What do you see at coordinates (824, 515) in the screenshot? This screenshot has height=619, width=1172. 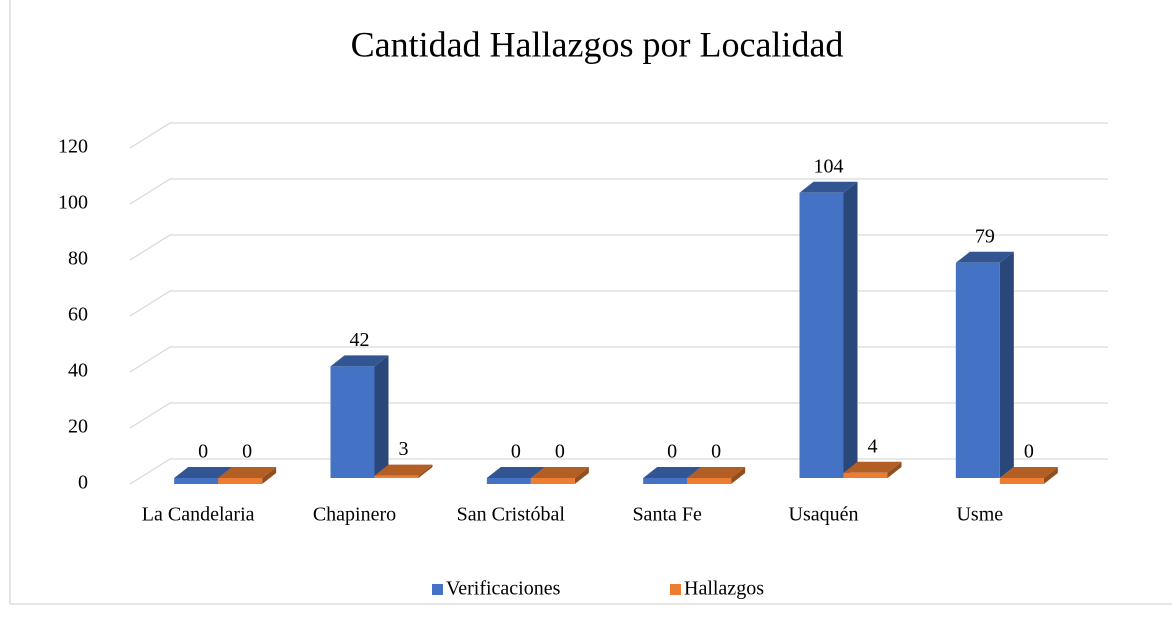 I see `x-tick-label: Usaquén` at bounding box center [824, 515].